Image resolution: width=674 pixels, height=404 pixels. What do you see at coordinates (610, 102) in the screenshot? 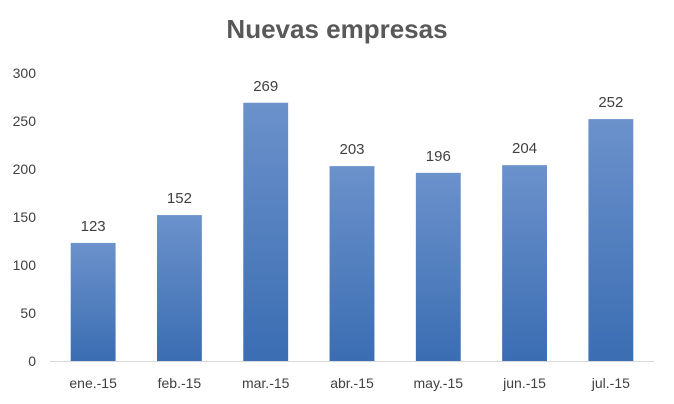
I see `data-label: 252` at bounding box center [610, 102].